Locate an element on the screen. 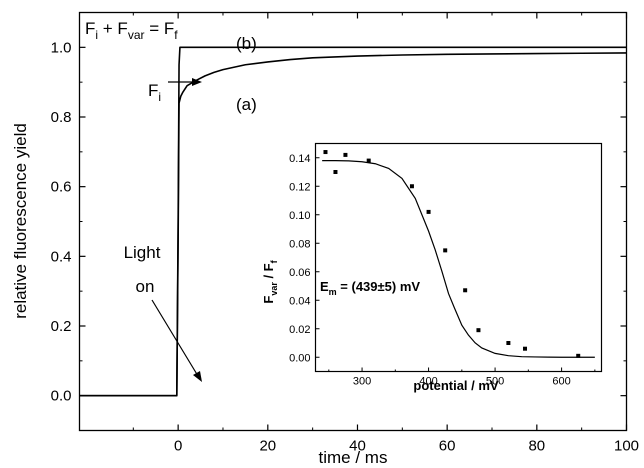 The height and width of the screenshot is (468, 644). inset-y-tick-label: 0.02 is located at coordinates (299, 330).